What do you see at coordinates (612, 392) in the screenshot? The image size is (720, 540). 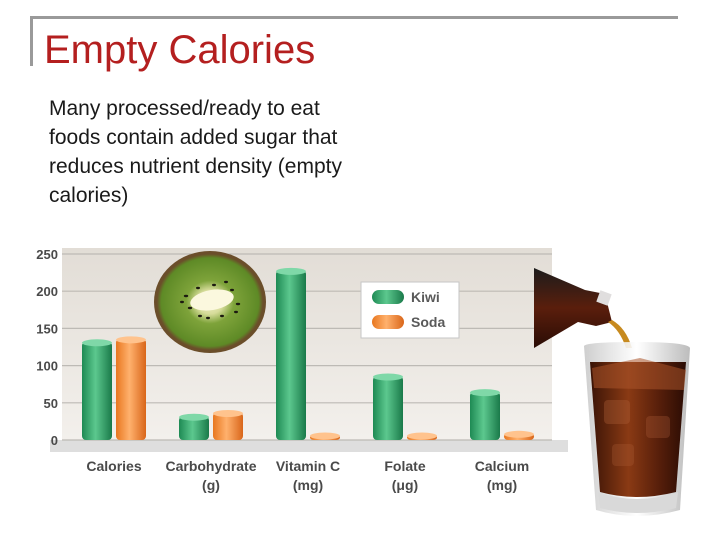 I see `soda-glass-illustration` at bounding box center [612, 392].